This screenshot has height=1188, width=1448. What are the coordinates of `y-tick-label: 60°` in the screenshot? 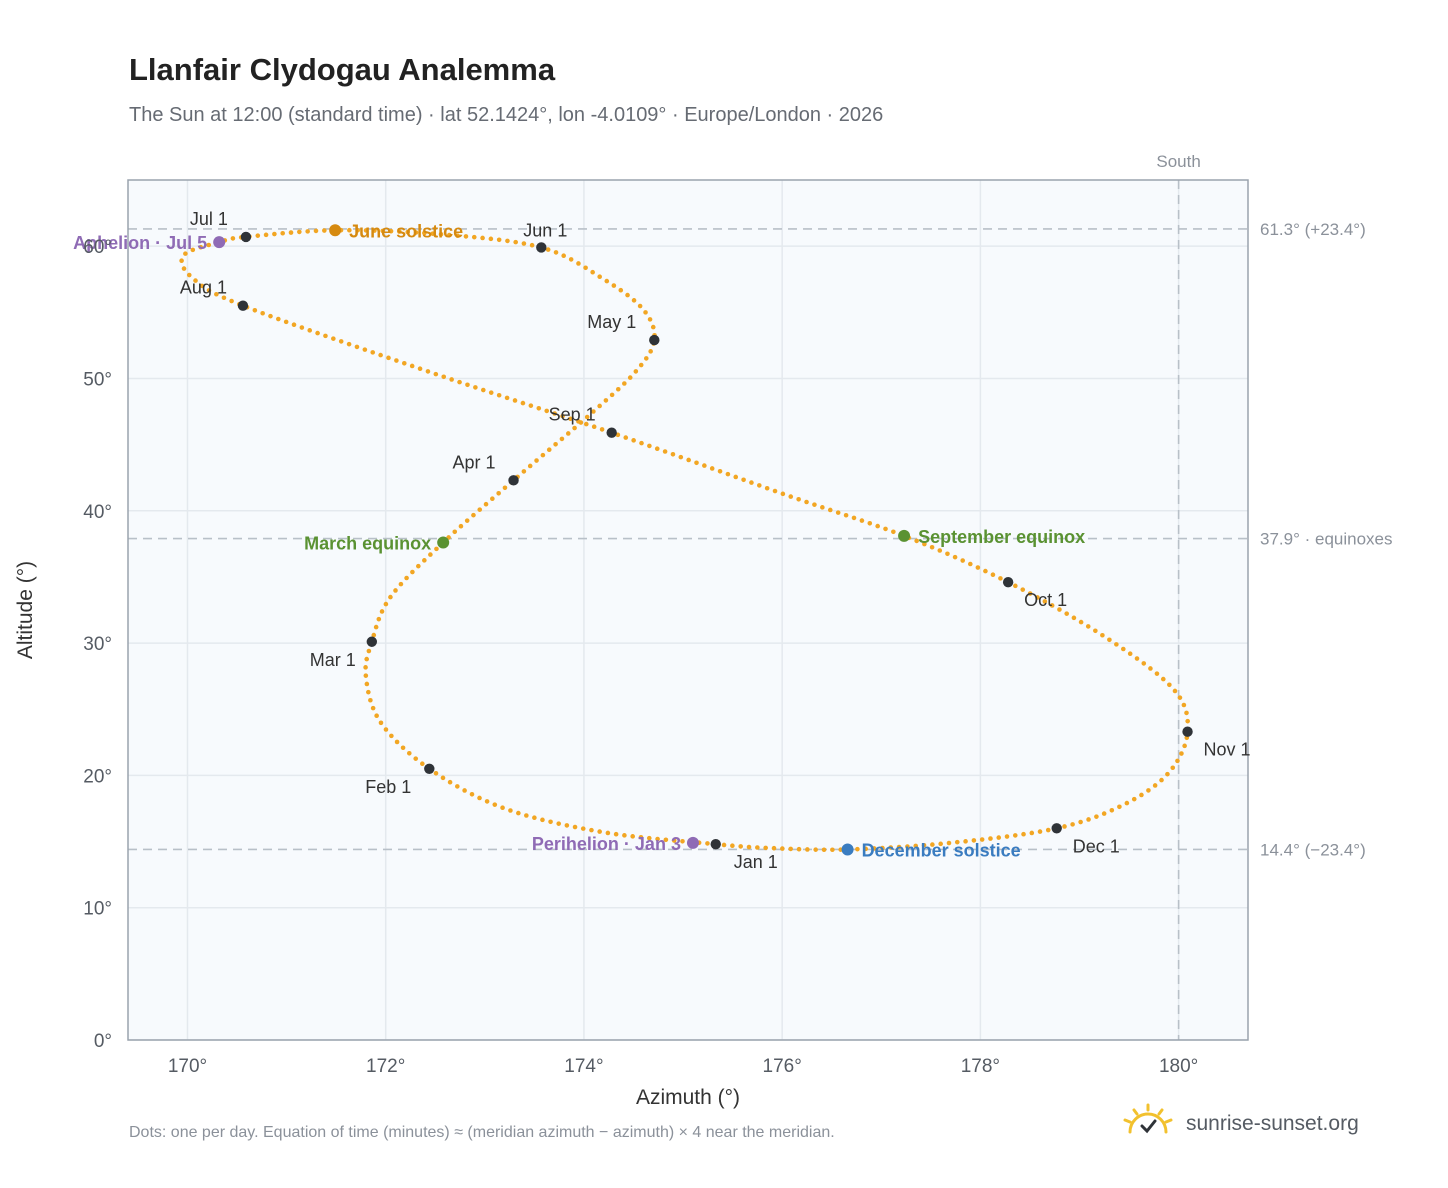 It's located at (97, 247).